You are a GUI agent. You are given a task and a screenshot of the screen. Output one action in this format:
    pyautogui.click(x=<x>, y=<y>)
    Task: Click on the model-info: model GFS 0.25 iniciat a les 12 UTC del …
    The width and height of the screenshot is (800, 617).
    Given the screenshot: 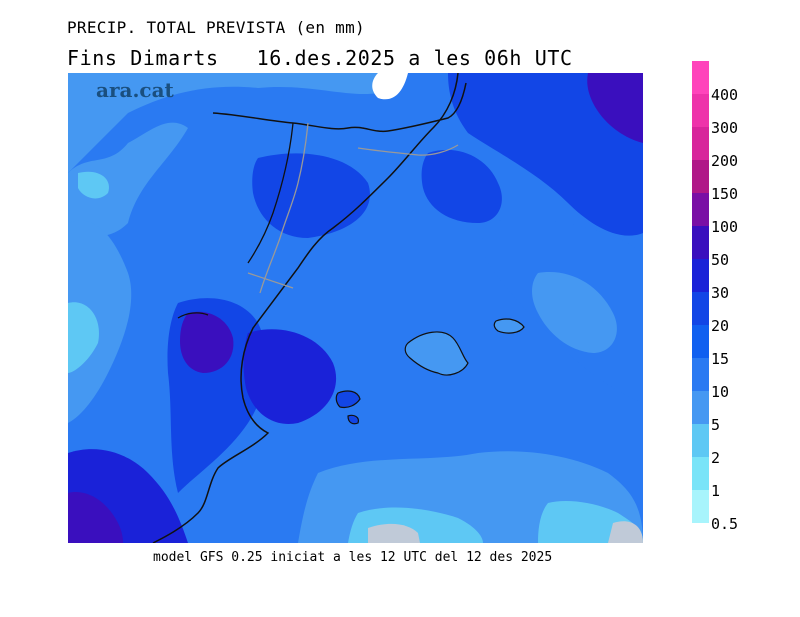 What is the action you would take?
    pyautogui.click(x=353, y=557)
    